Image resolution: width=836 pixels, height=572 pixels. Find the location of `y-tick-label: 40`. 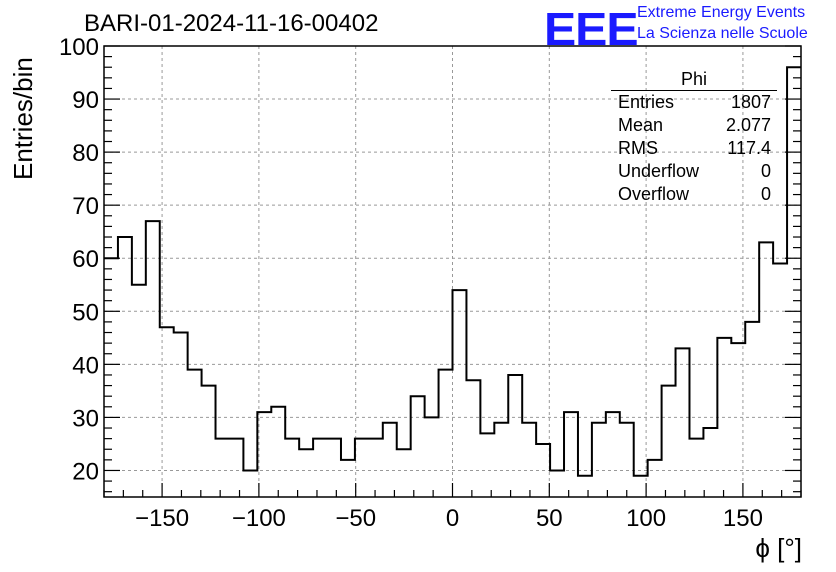

y-tick-label: 40 is located at coordinates (85, 365).